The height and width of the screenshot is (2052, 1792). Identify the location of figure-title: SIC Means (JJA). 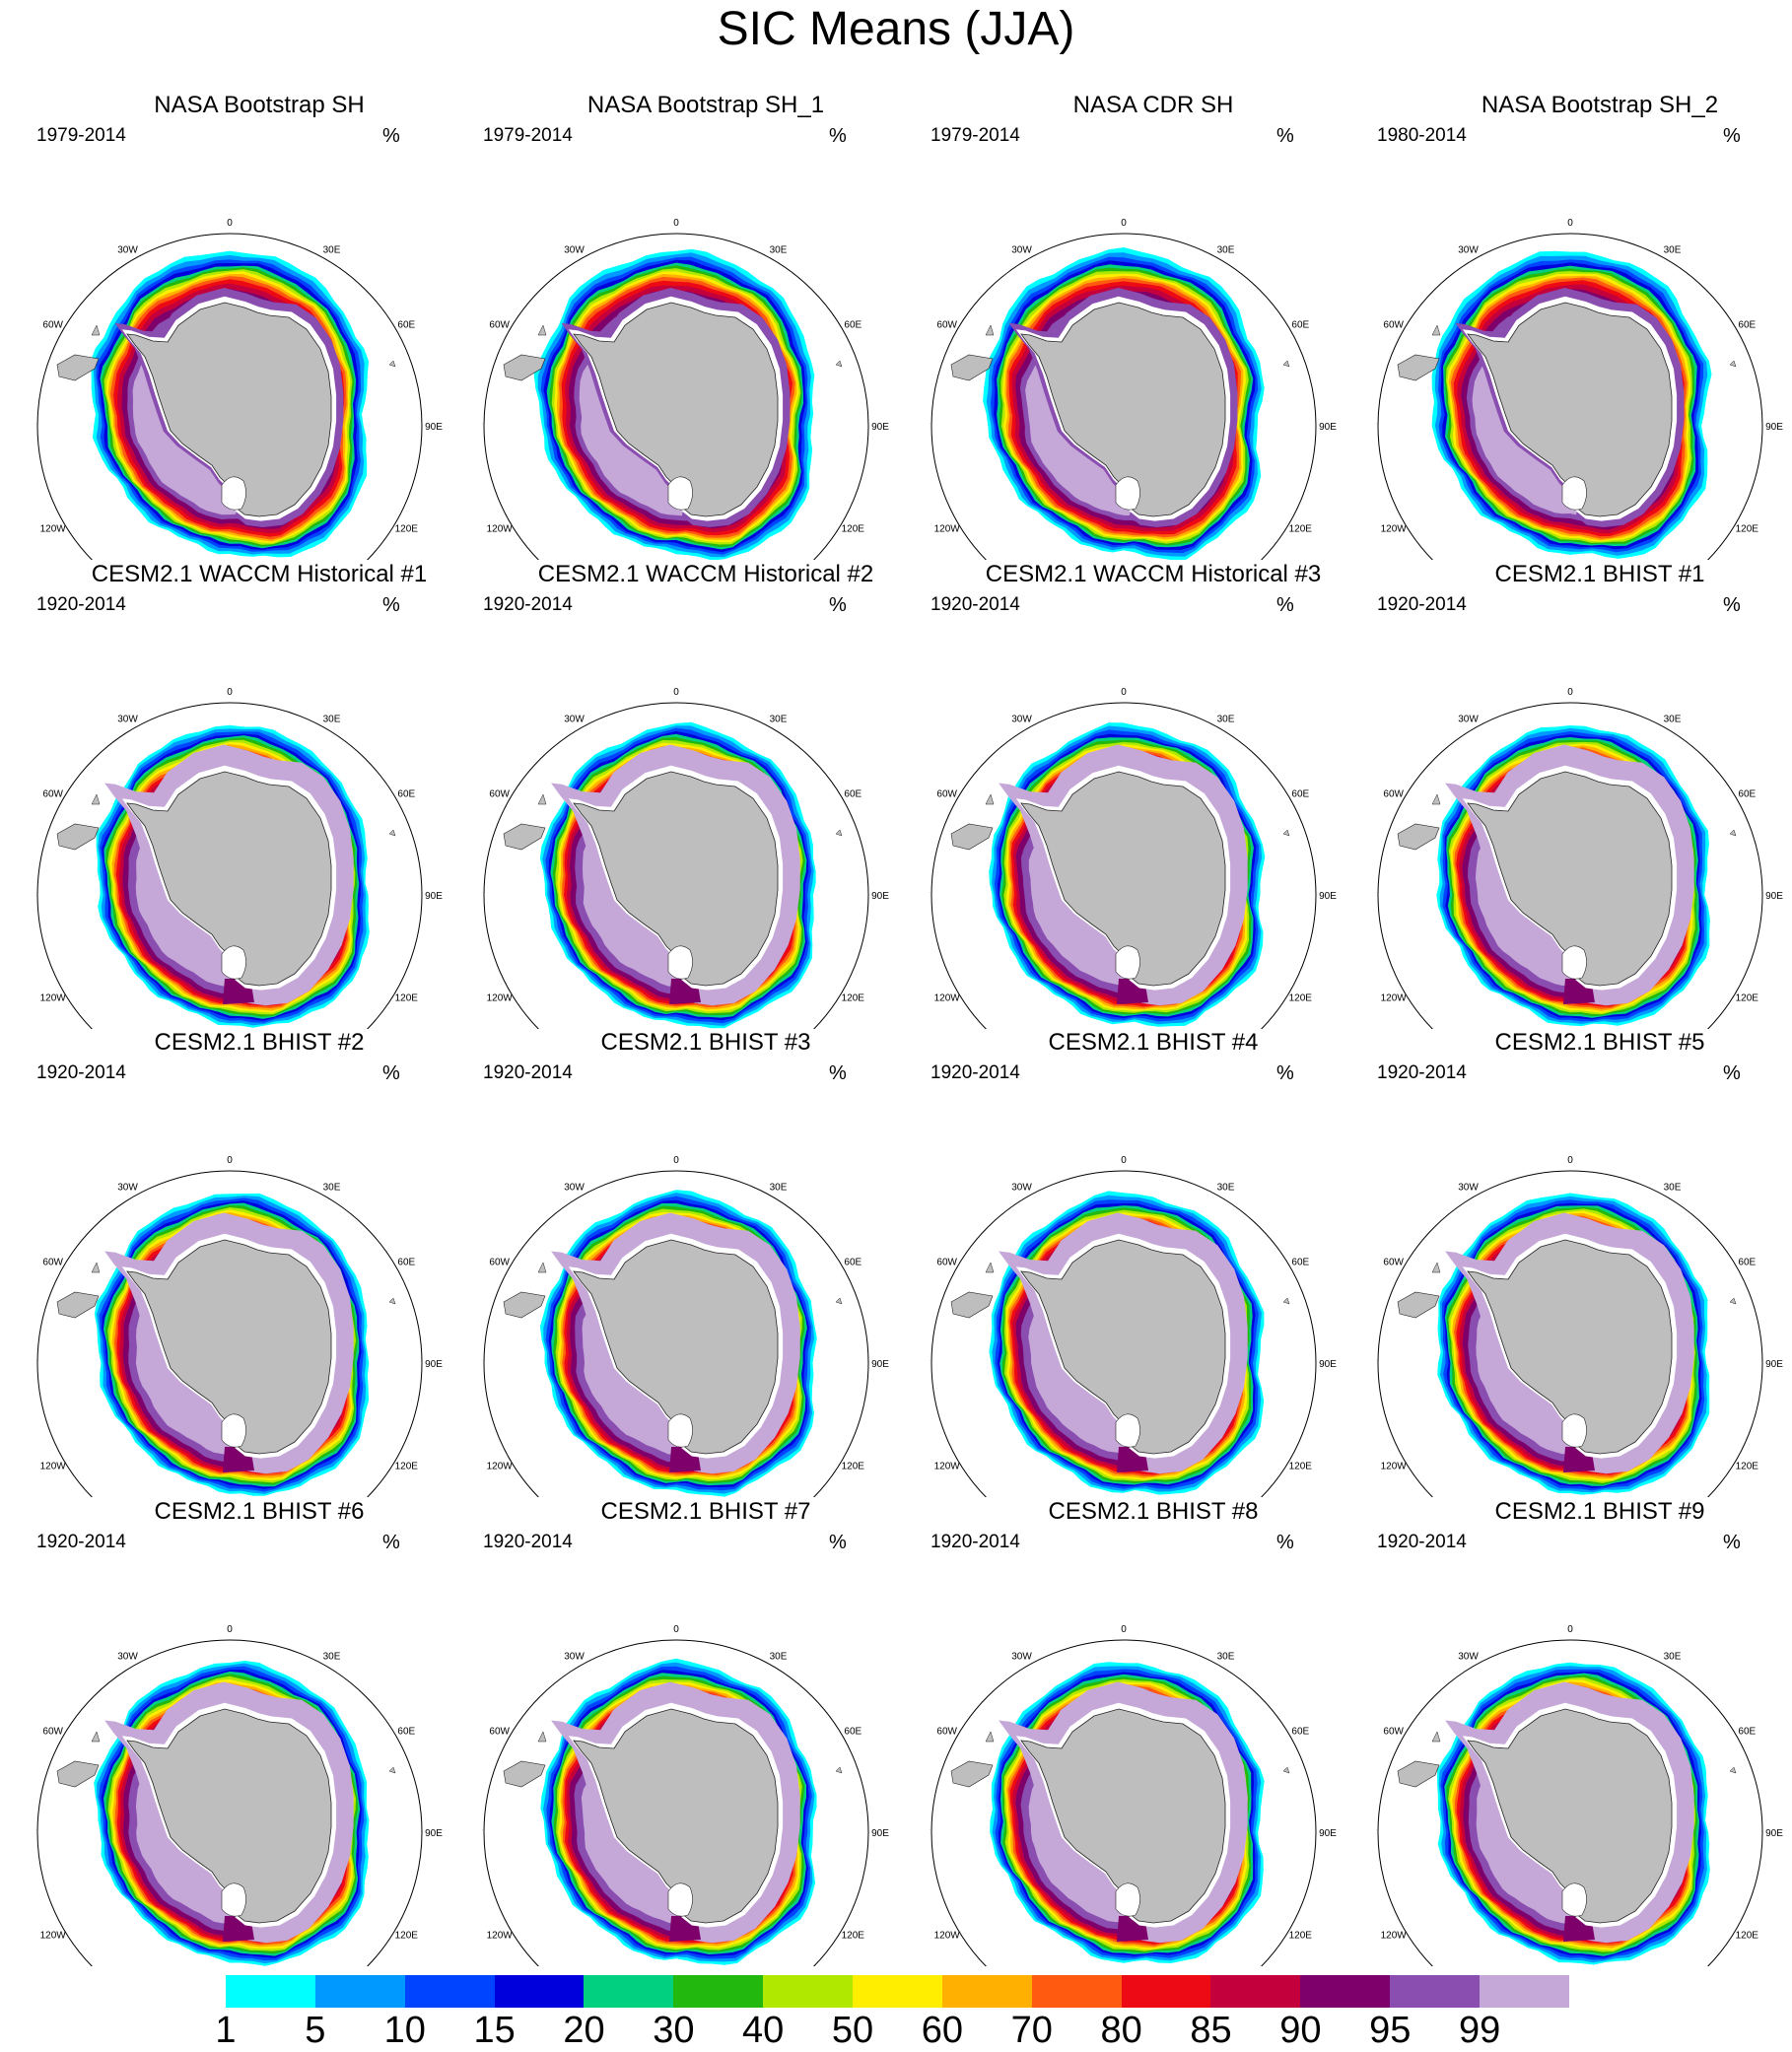
(896, 29).